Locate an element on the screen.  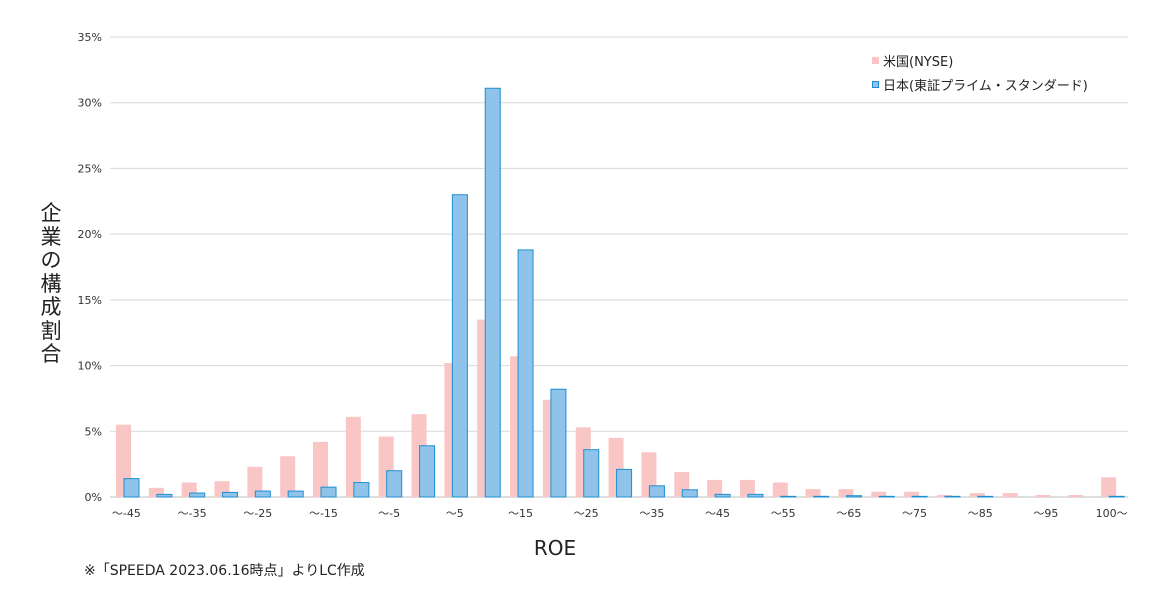
source-note: ※「SPEEDA 2023.06.16時点」よりLC作成 is located at coordinates (224, 571).